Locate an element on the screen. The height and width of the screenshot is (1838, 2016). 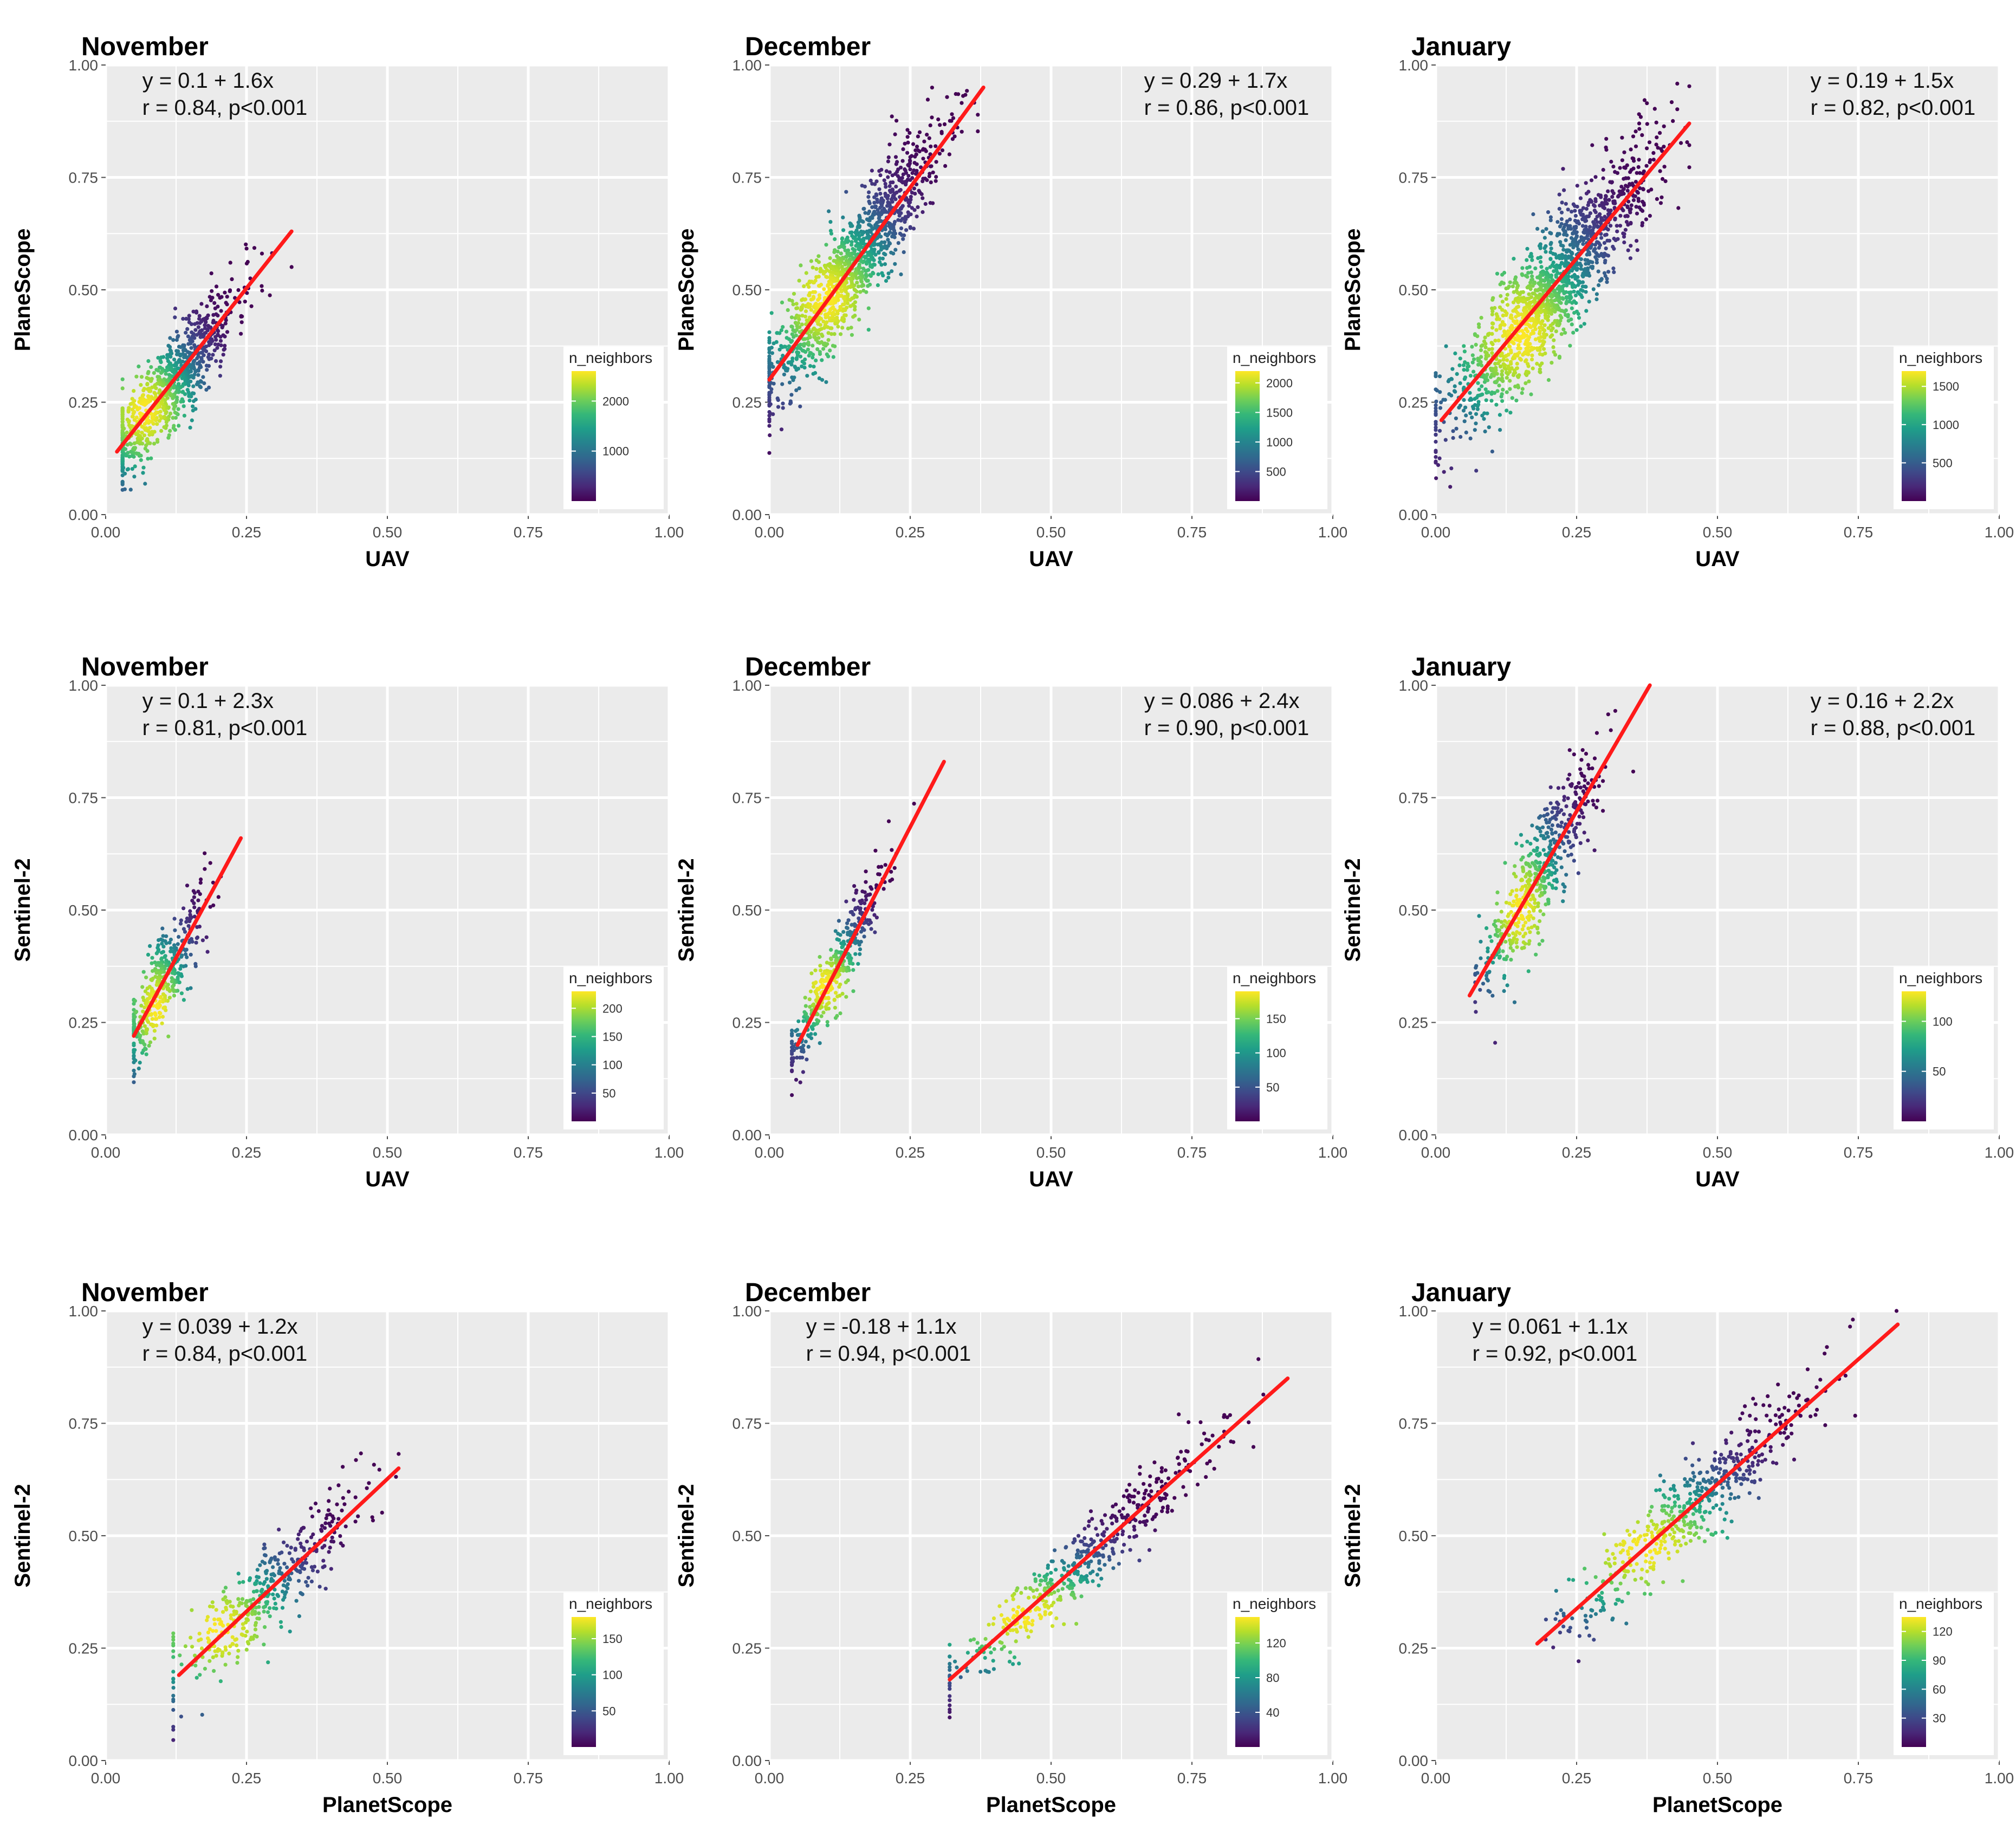
x-tick-label: 0.25 is located at coordinates (911, 532).